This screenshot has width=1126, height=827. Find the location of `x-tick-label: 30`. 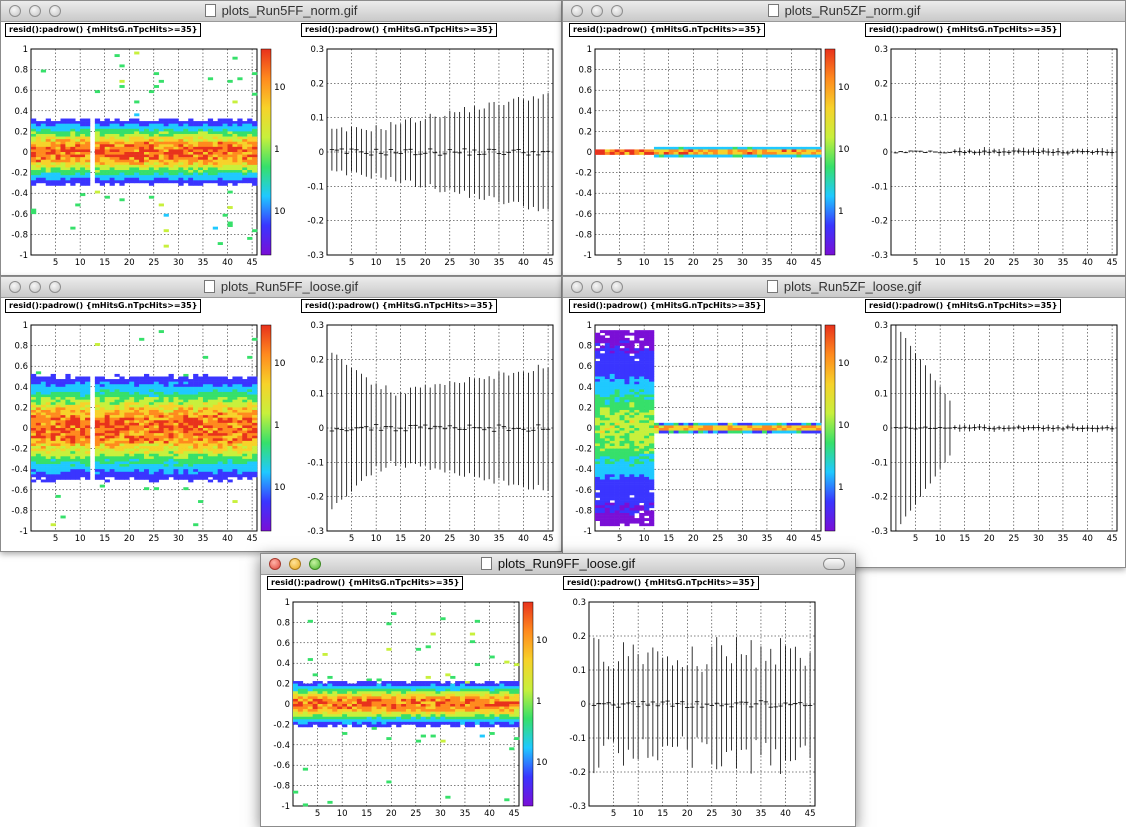

x-tick-label: 30 is located at coordinates (440, 814).